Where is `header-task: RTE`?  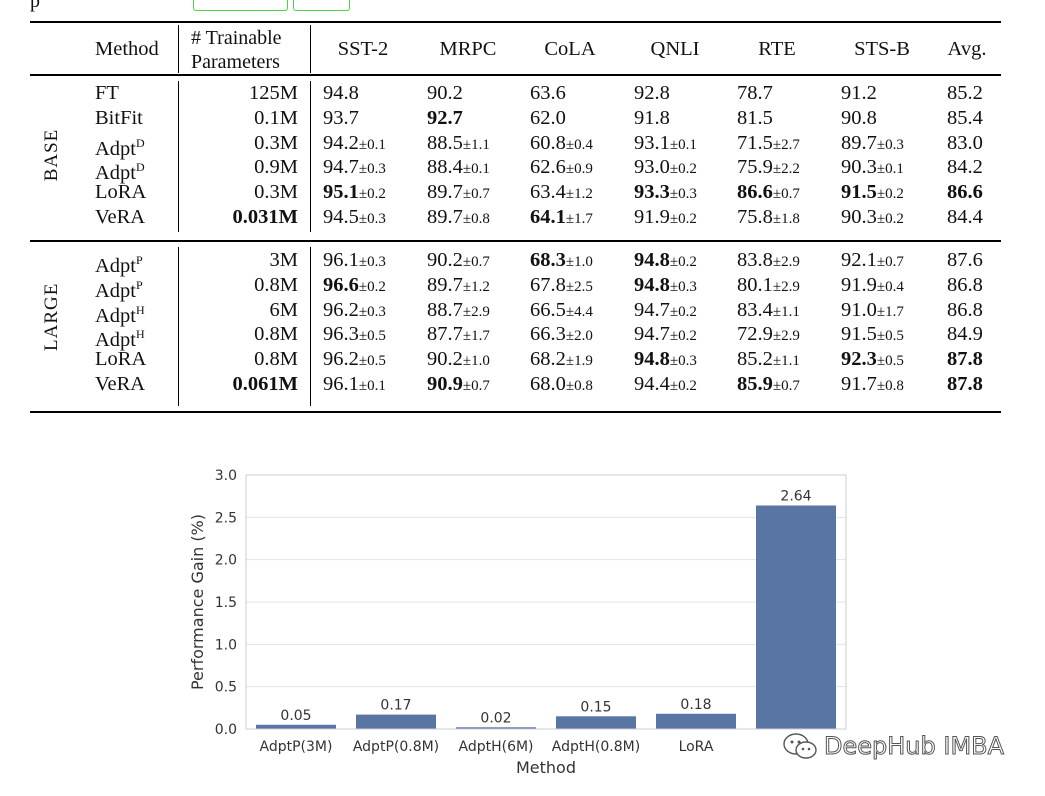 header-task: RTE is located at coordinates (777, 49).